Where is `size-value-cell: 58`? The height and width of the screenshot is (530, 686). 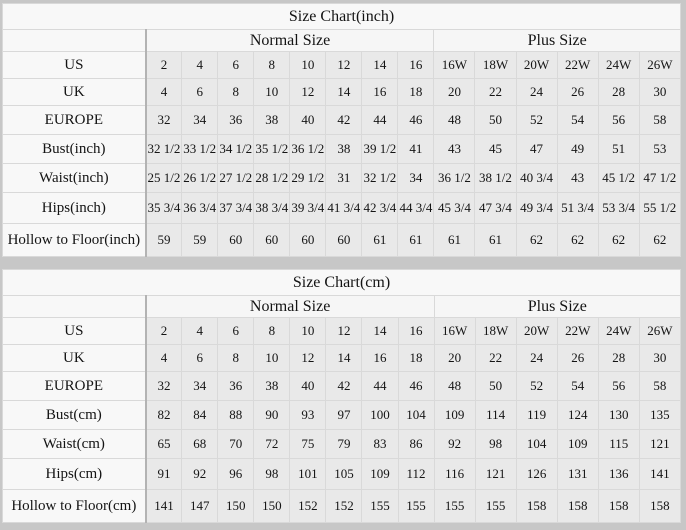
size-value-cell: 58 is located at coordinates (660, 386).